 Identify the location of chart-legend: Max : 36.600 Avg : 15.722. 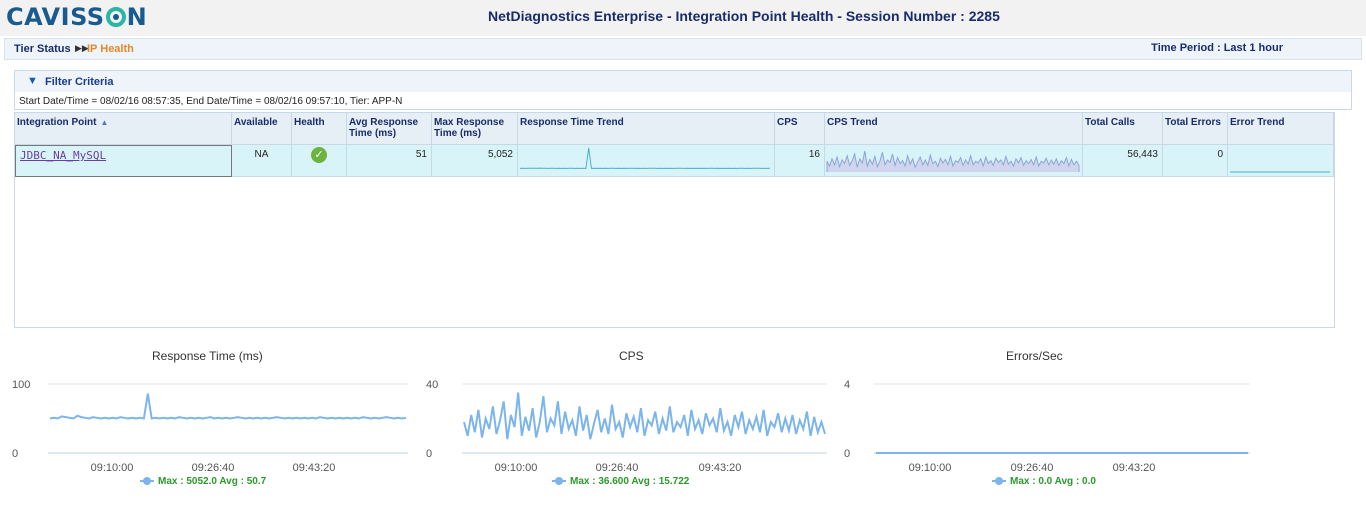
(620, 481).